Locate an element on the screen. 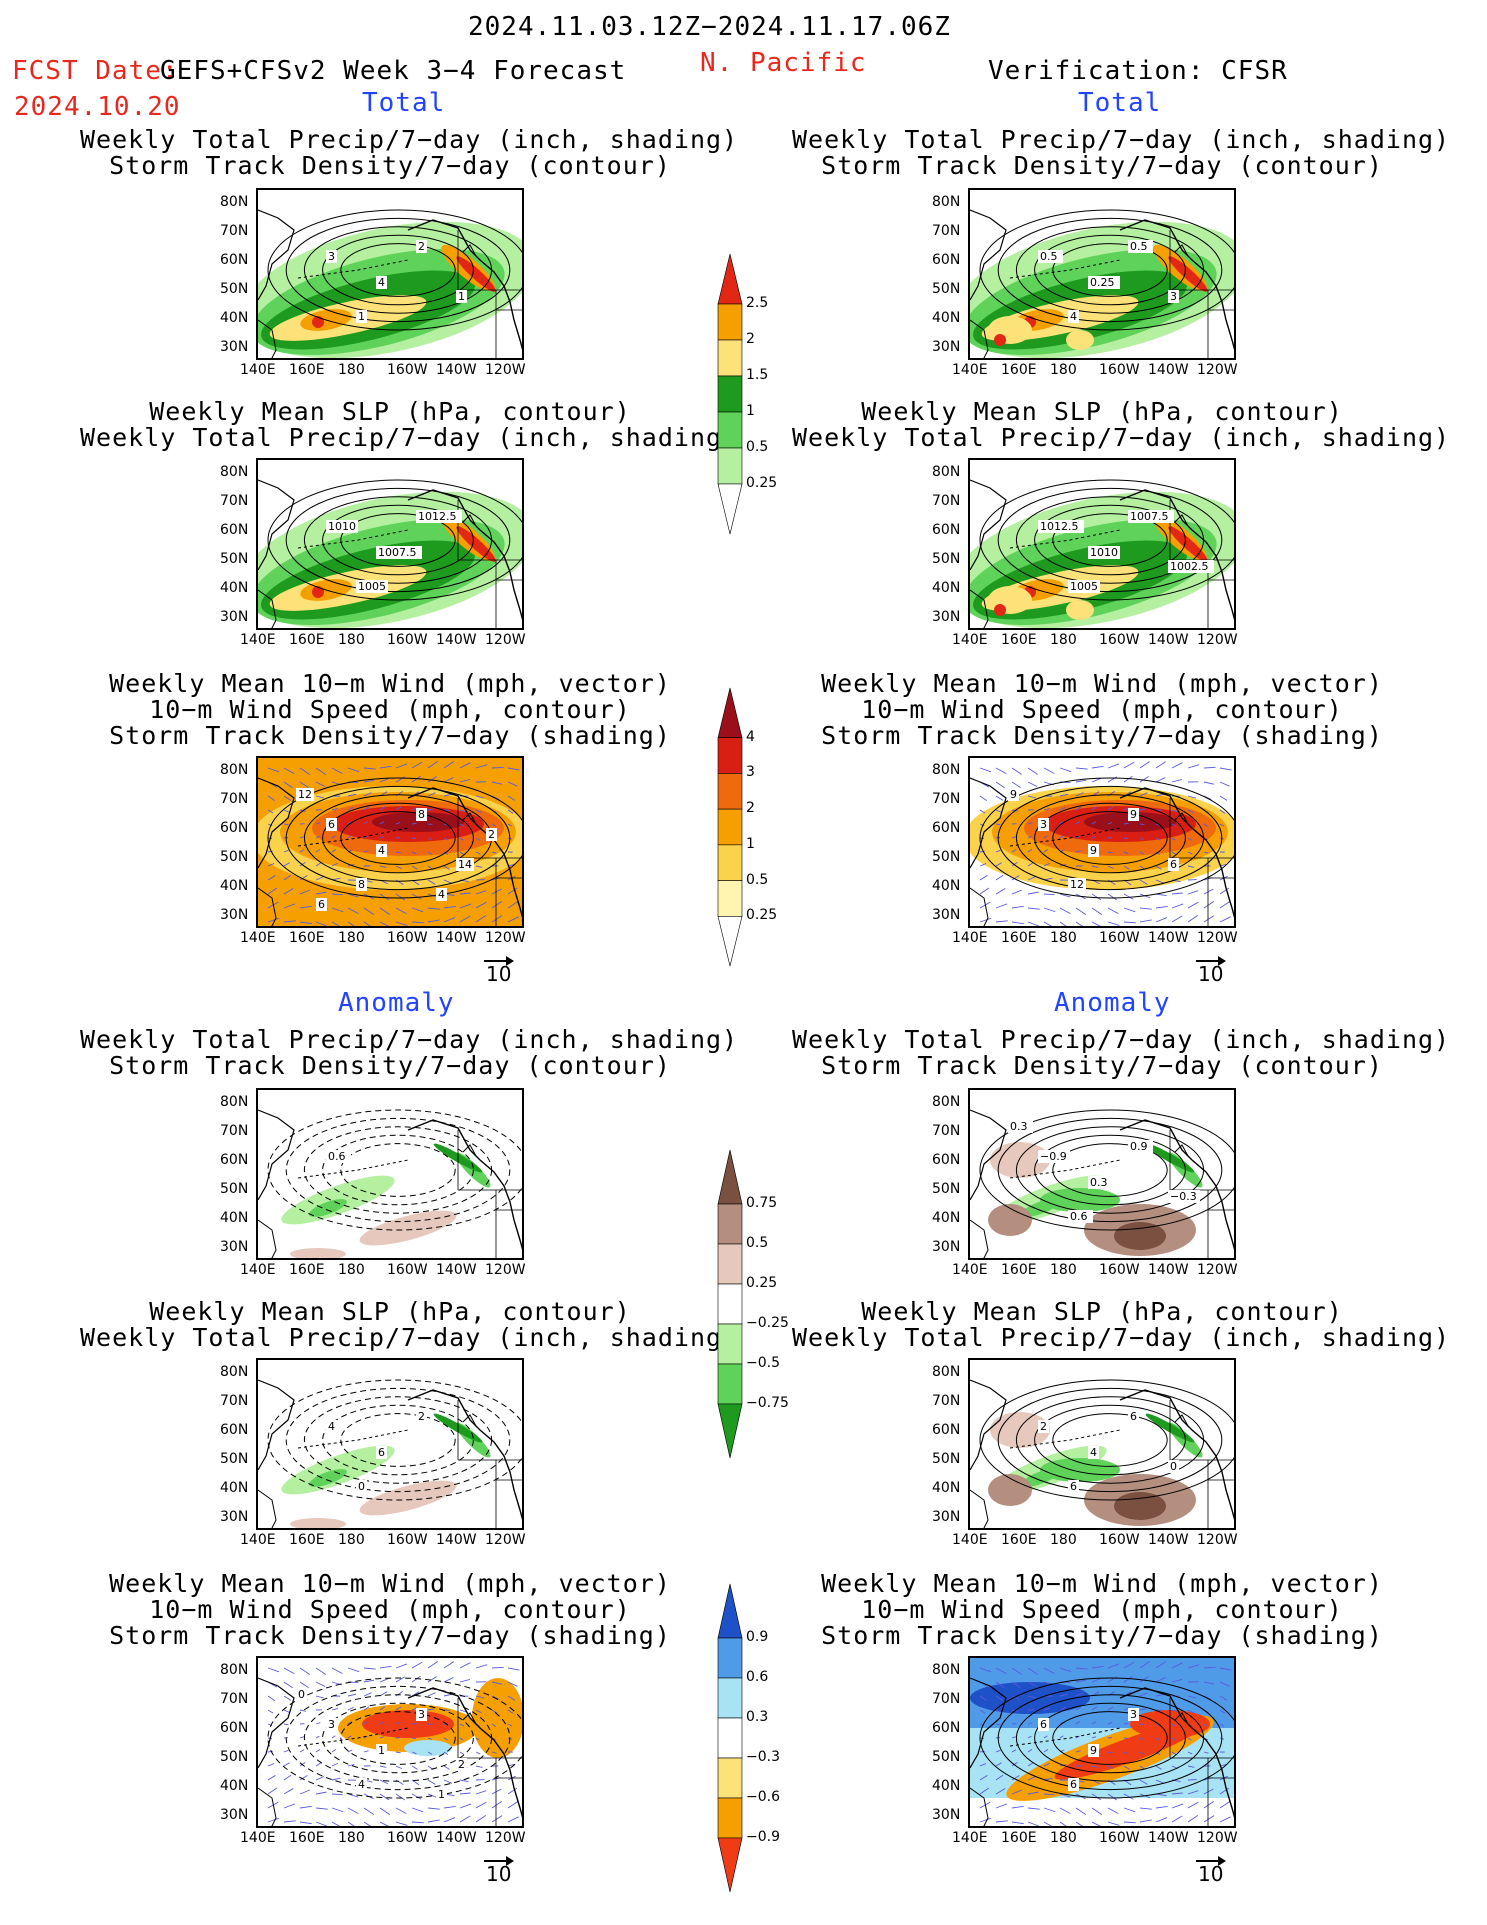 This screenshot has height=1925, width=1487. fcst-date: 2024.10.20 is located at coordinates (97, 107).